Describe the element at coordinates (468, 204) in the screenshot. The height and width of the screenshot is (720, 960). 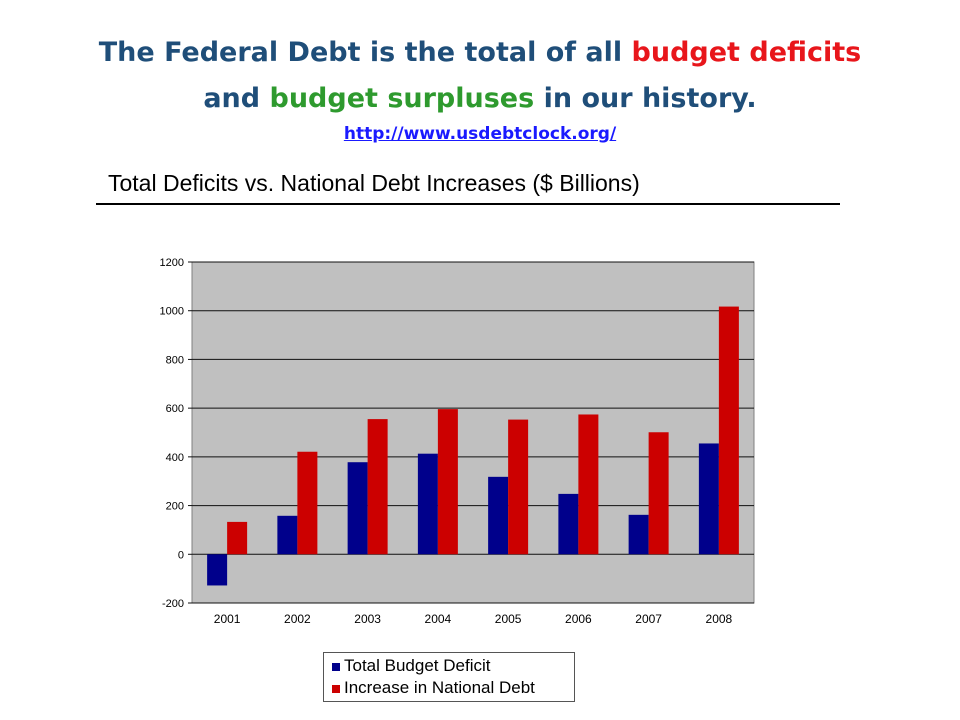
I see `chart-title-divider` at that location.